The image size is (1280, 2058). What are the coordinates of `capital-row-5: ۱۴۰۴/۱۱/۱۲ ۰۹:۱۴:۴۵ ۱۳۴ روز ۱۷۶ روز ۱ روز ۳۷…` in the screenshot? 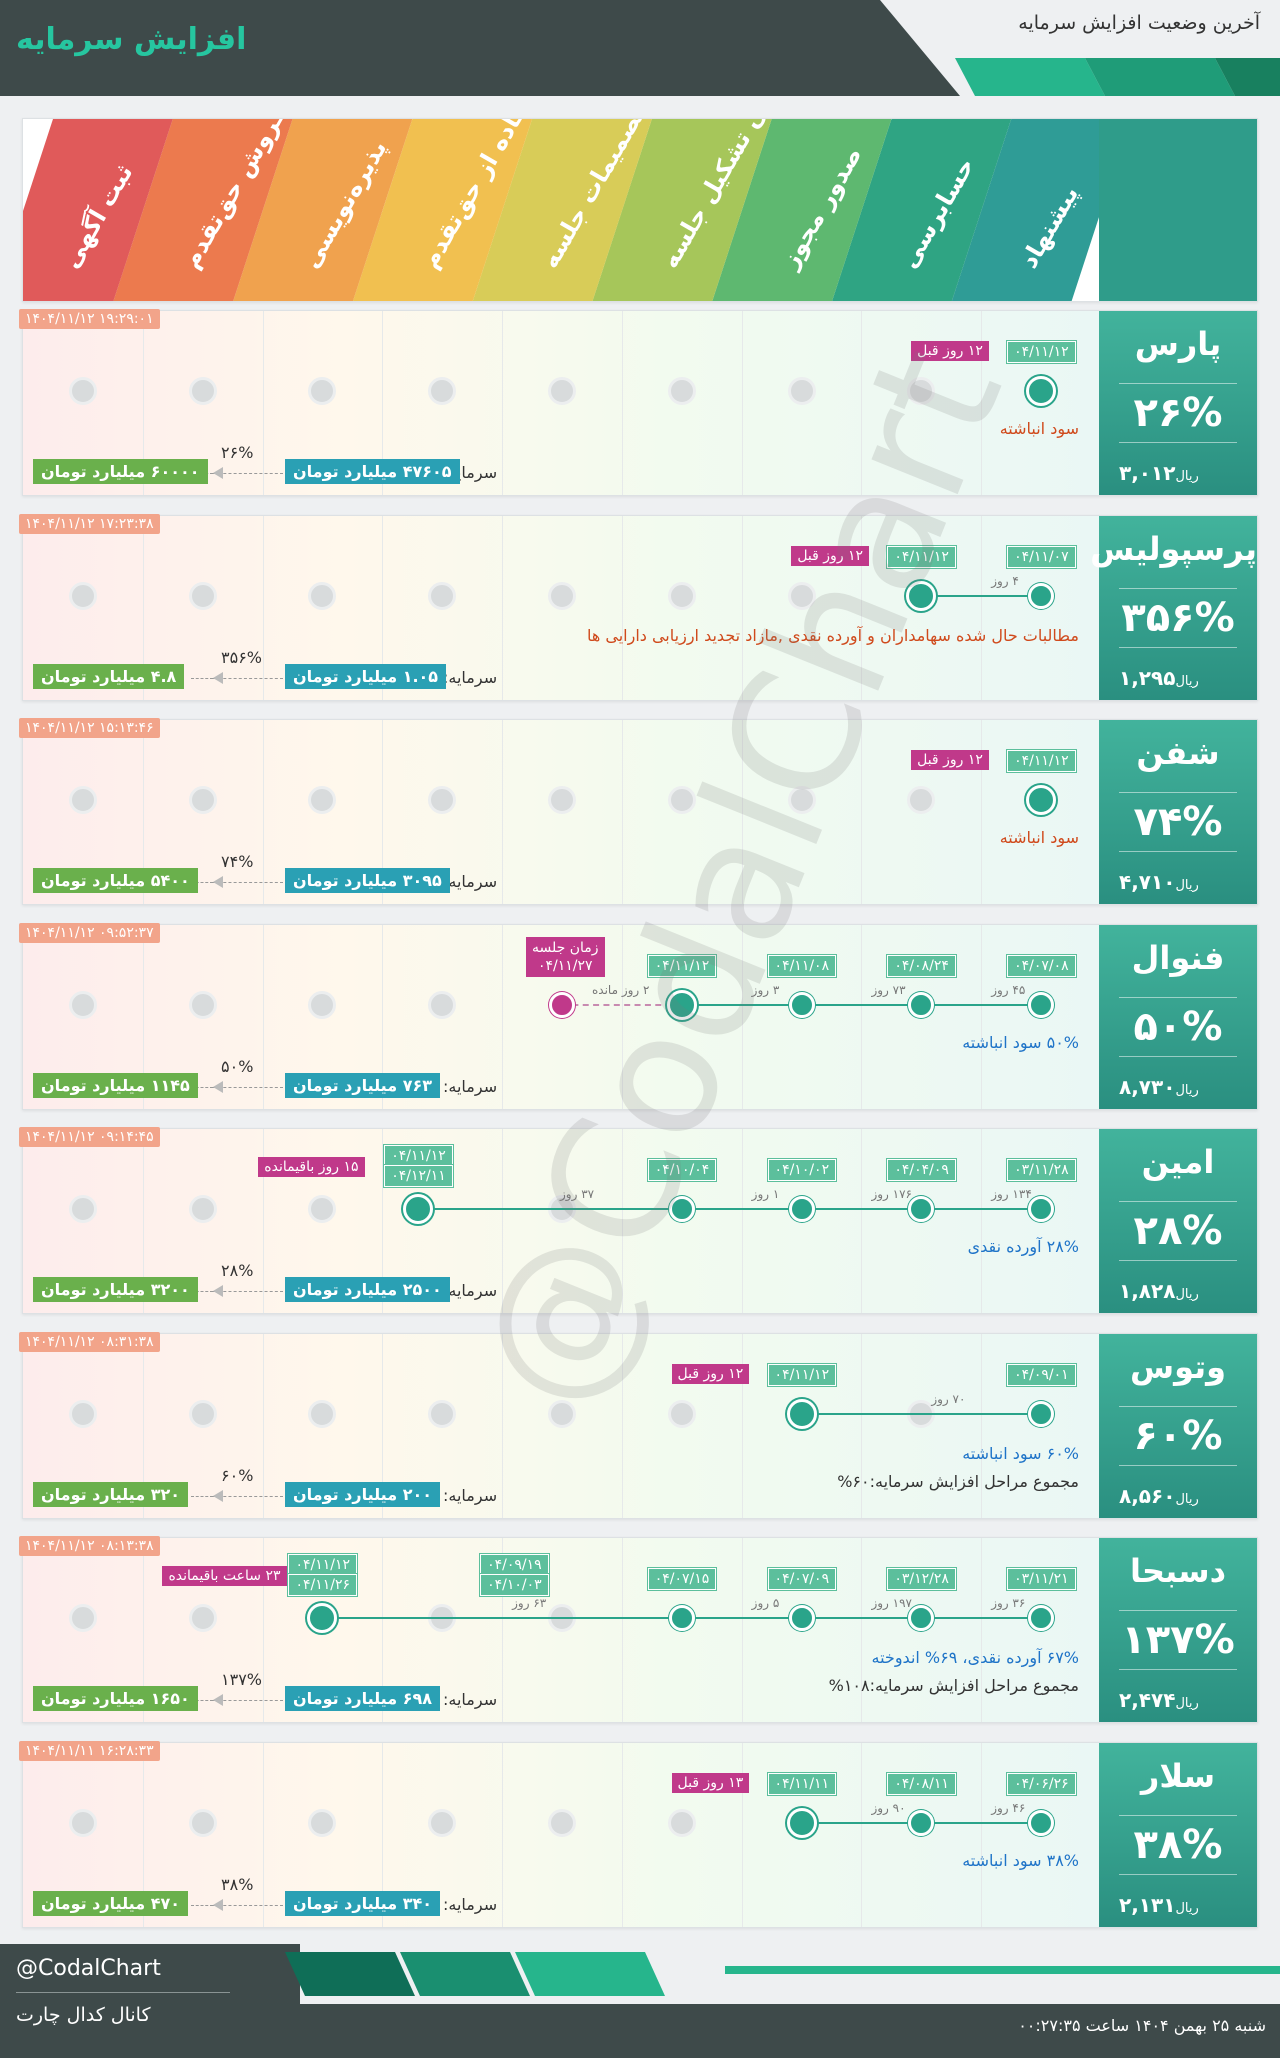 It's located at (638, 1220).